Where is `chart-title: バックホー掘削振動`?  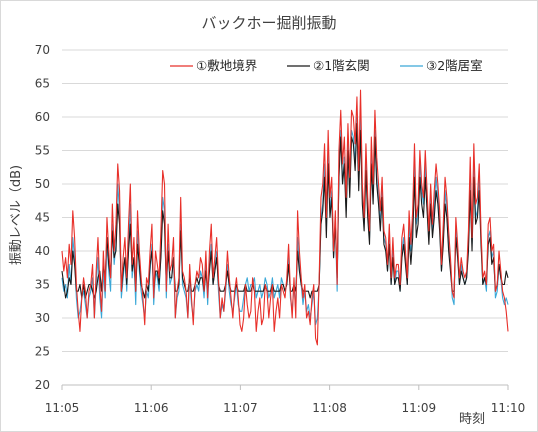
chart-title: バックホー掘削振動 is located at coordinates (268, 23).